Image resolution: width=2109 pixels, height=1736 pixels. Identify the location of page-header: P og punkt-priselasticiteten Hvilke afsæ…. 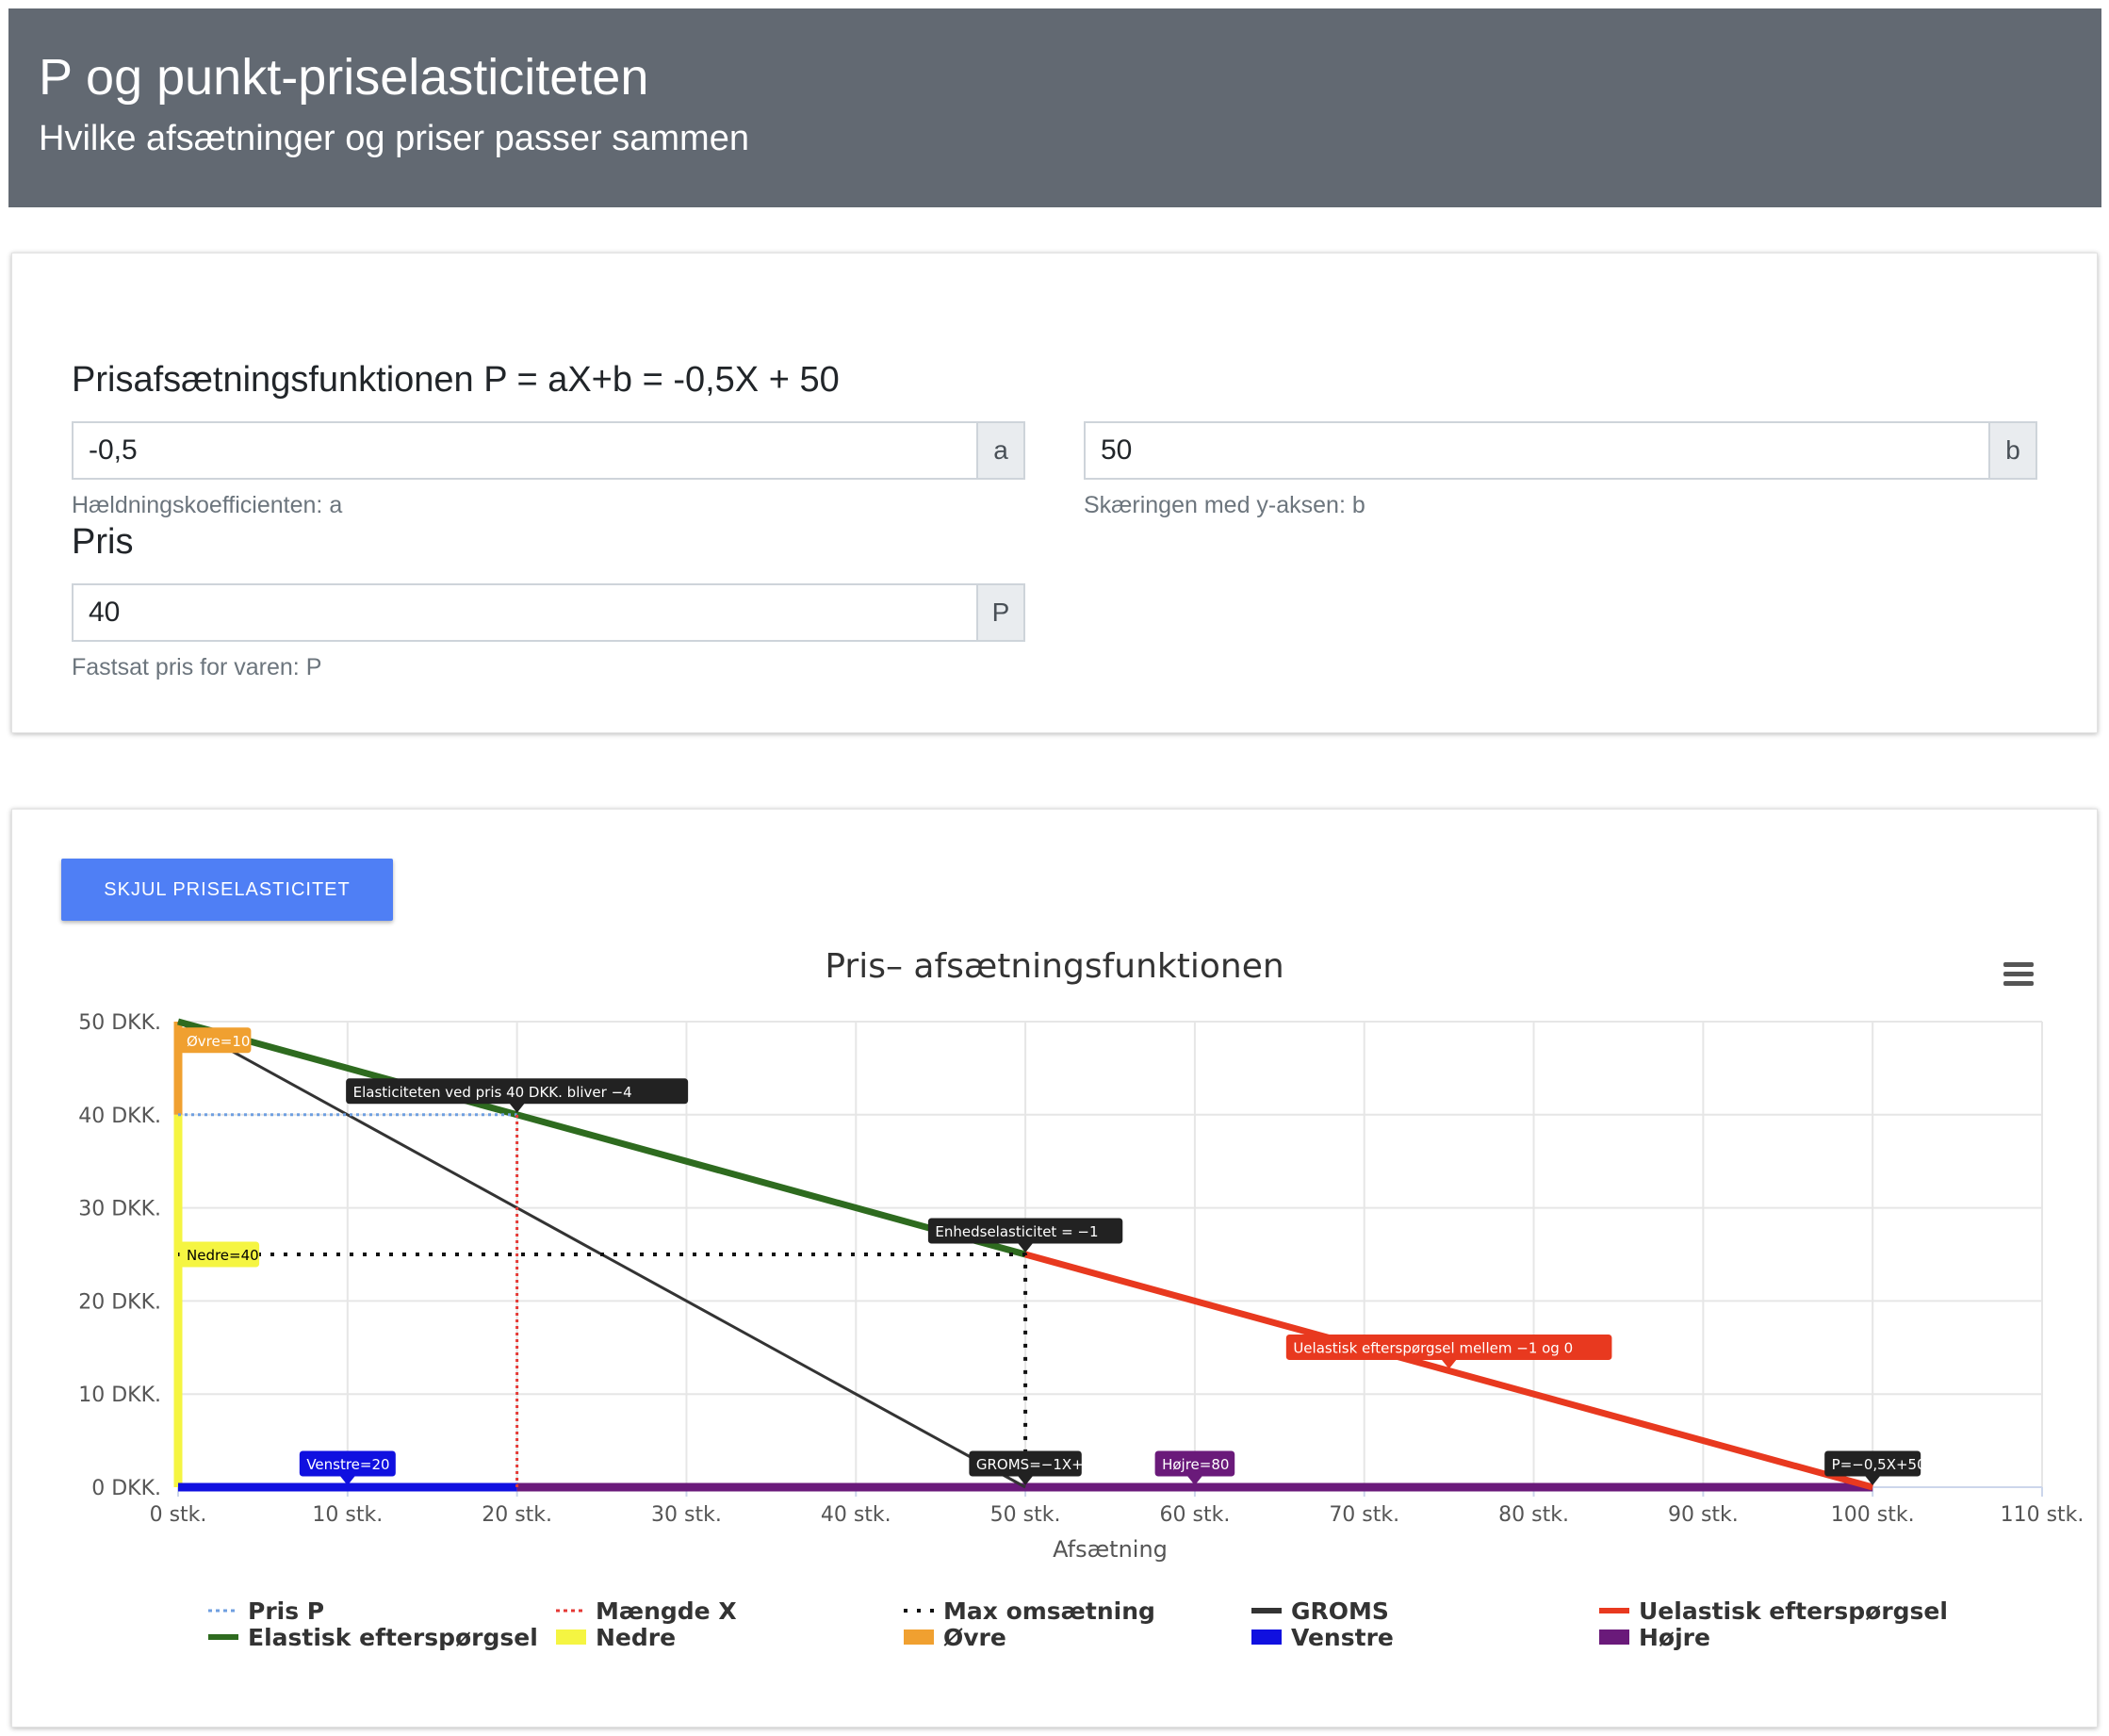
(1054, 107).